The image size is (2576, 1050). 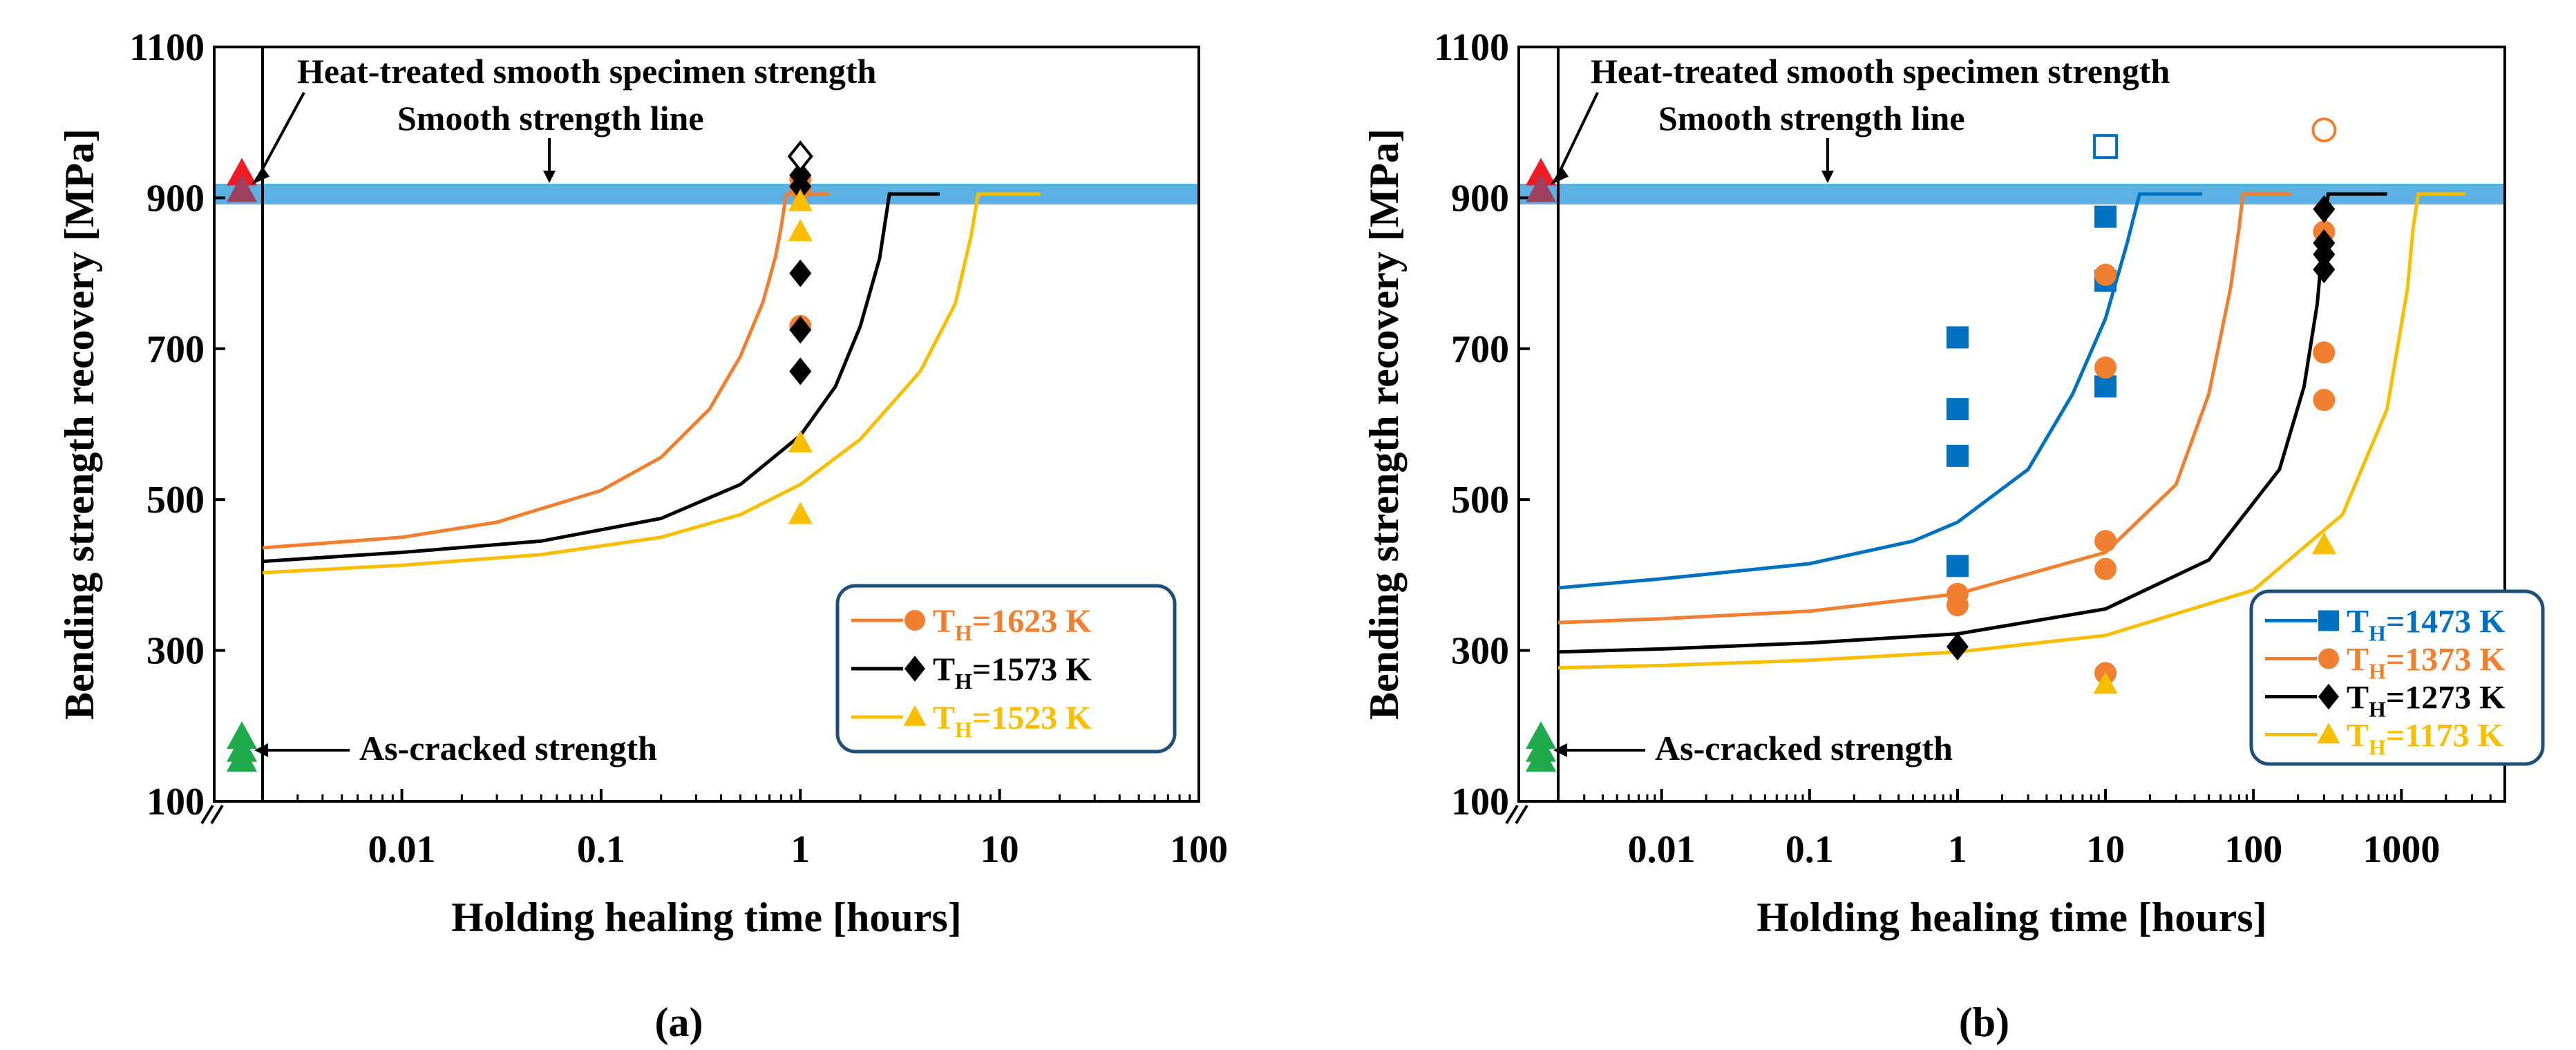 I want to click on legend-item: TH=1273 K, so click(x=2385, y=701).